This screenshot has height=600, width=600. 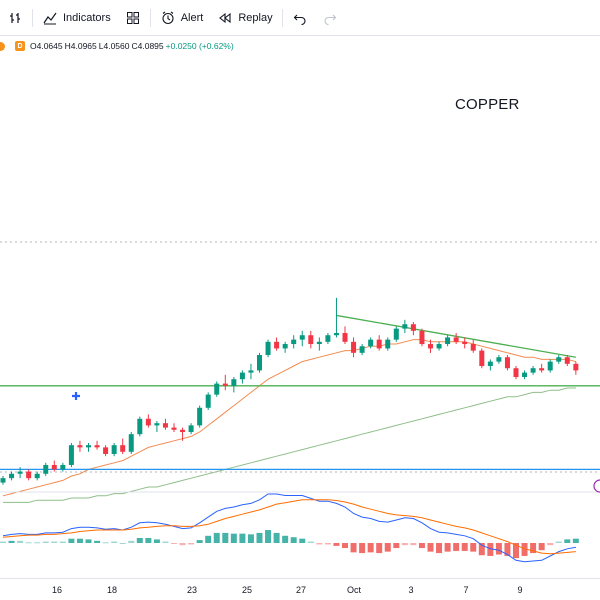 What do you see at coordinates (112, 590) in the screenshot?
I see `time-axis-label: 18` at bounding box center [112, 590].